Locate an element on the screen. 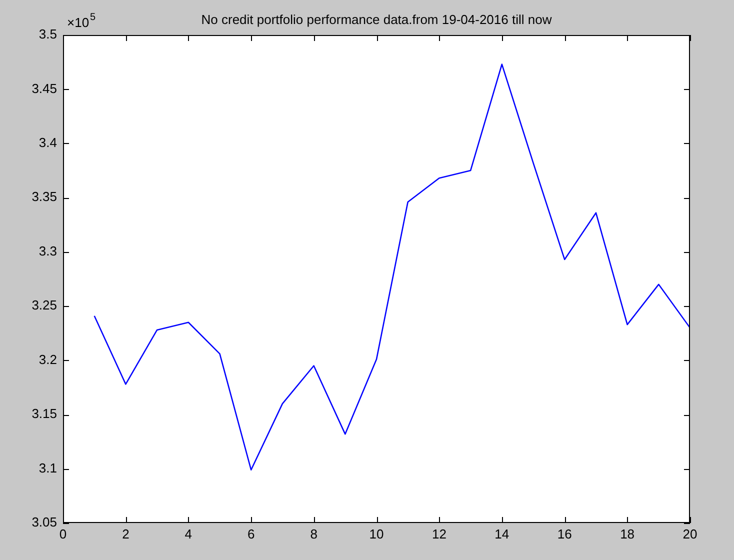  x-tick-label: 4 is located at coordinates (188, 534).